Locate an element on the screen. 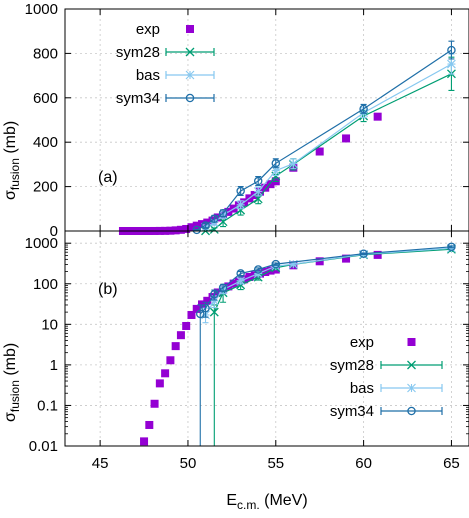  y-tick-label: 800 is located at coordinates (45, 53).